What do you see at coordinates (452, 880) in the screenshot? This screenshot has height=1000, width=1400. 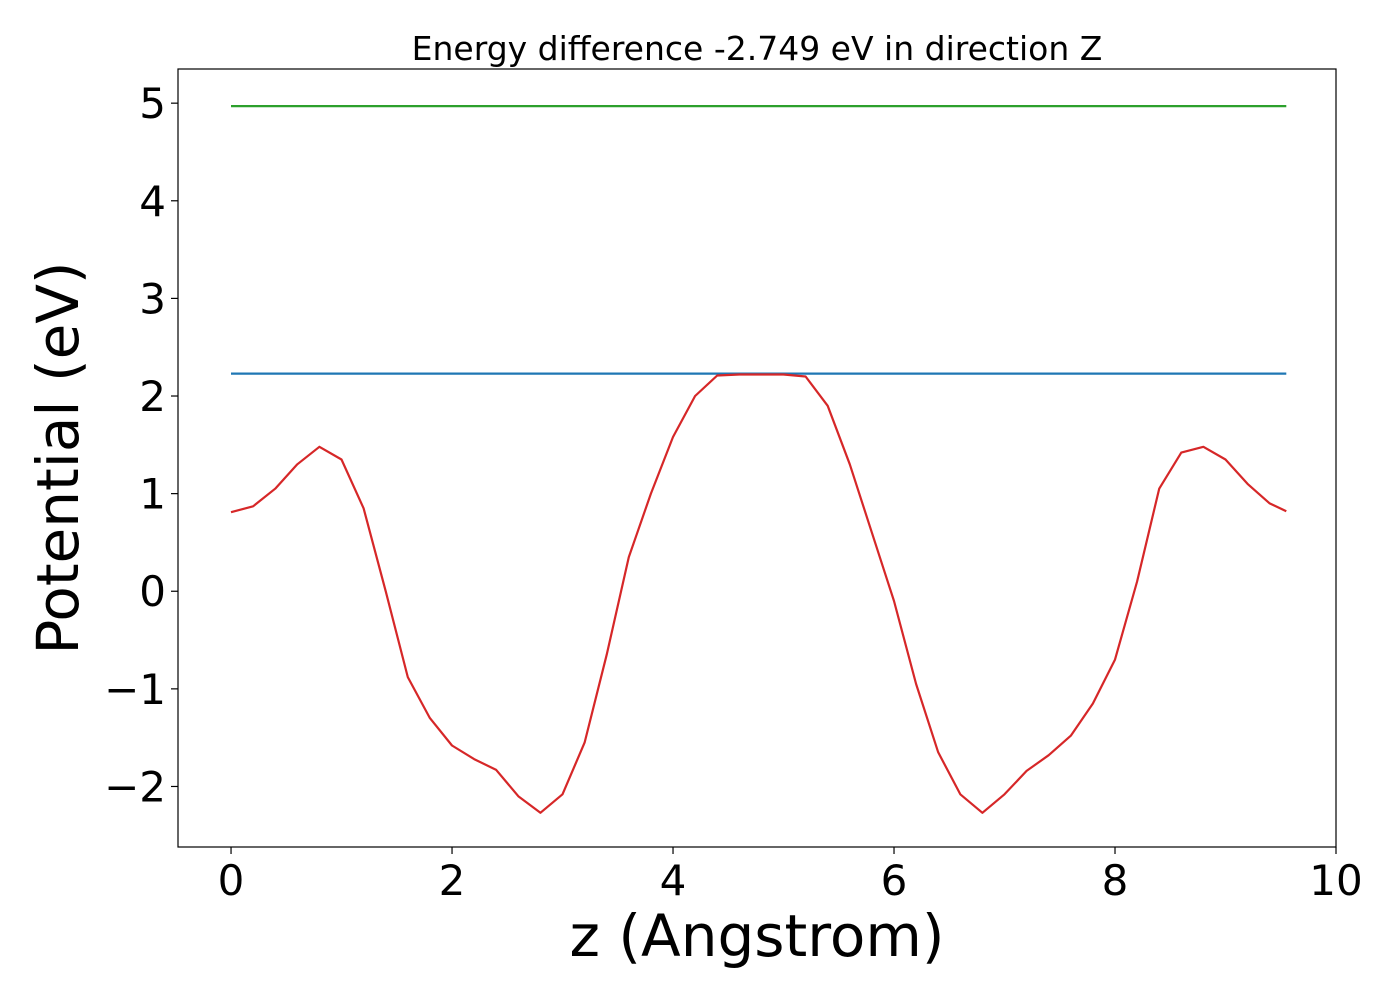 I see `x-tick-label: 2` at bounding box center [452, 880].